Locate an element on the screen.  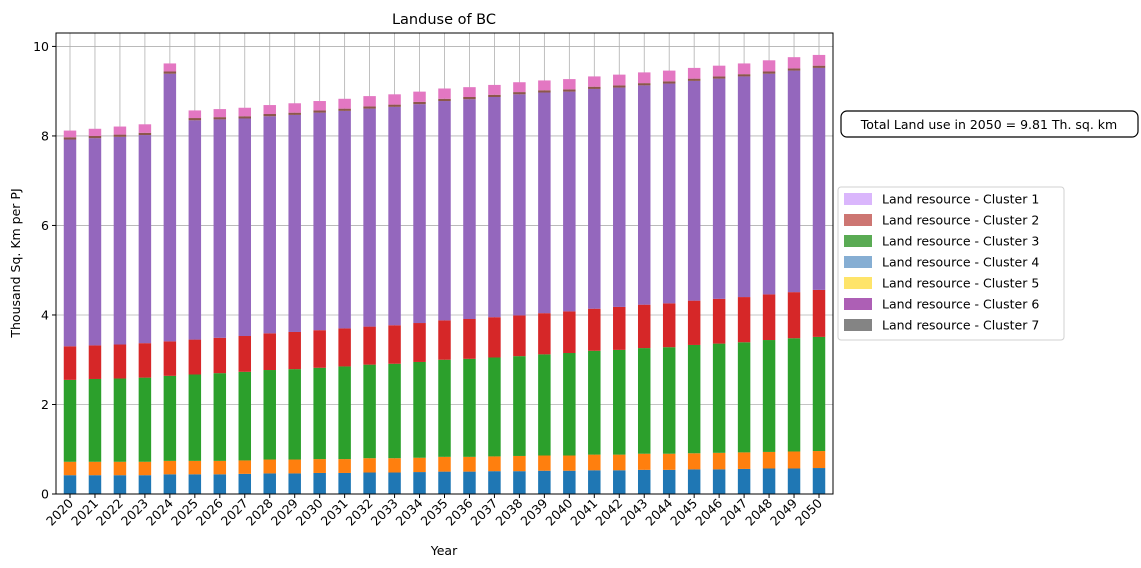
legend-label: Land resource - Cluster 4 is located at coordinates (960, 262).